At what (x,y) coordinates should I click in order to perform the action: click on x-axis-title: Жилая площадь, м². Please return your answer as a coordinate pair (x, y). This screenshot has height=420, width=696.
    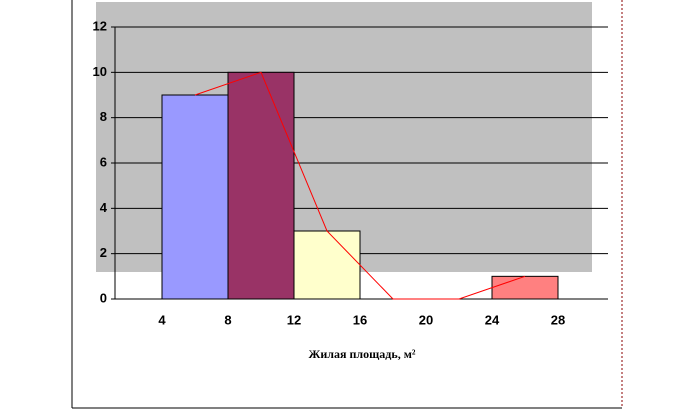
    Looking at the image, I should click on (362, 354).